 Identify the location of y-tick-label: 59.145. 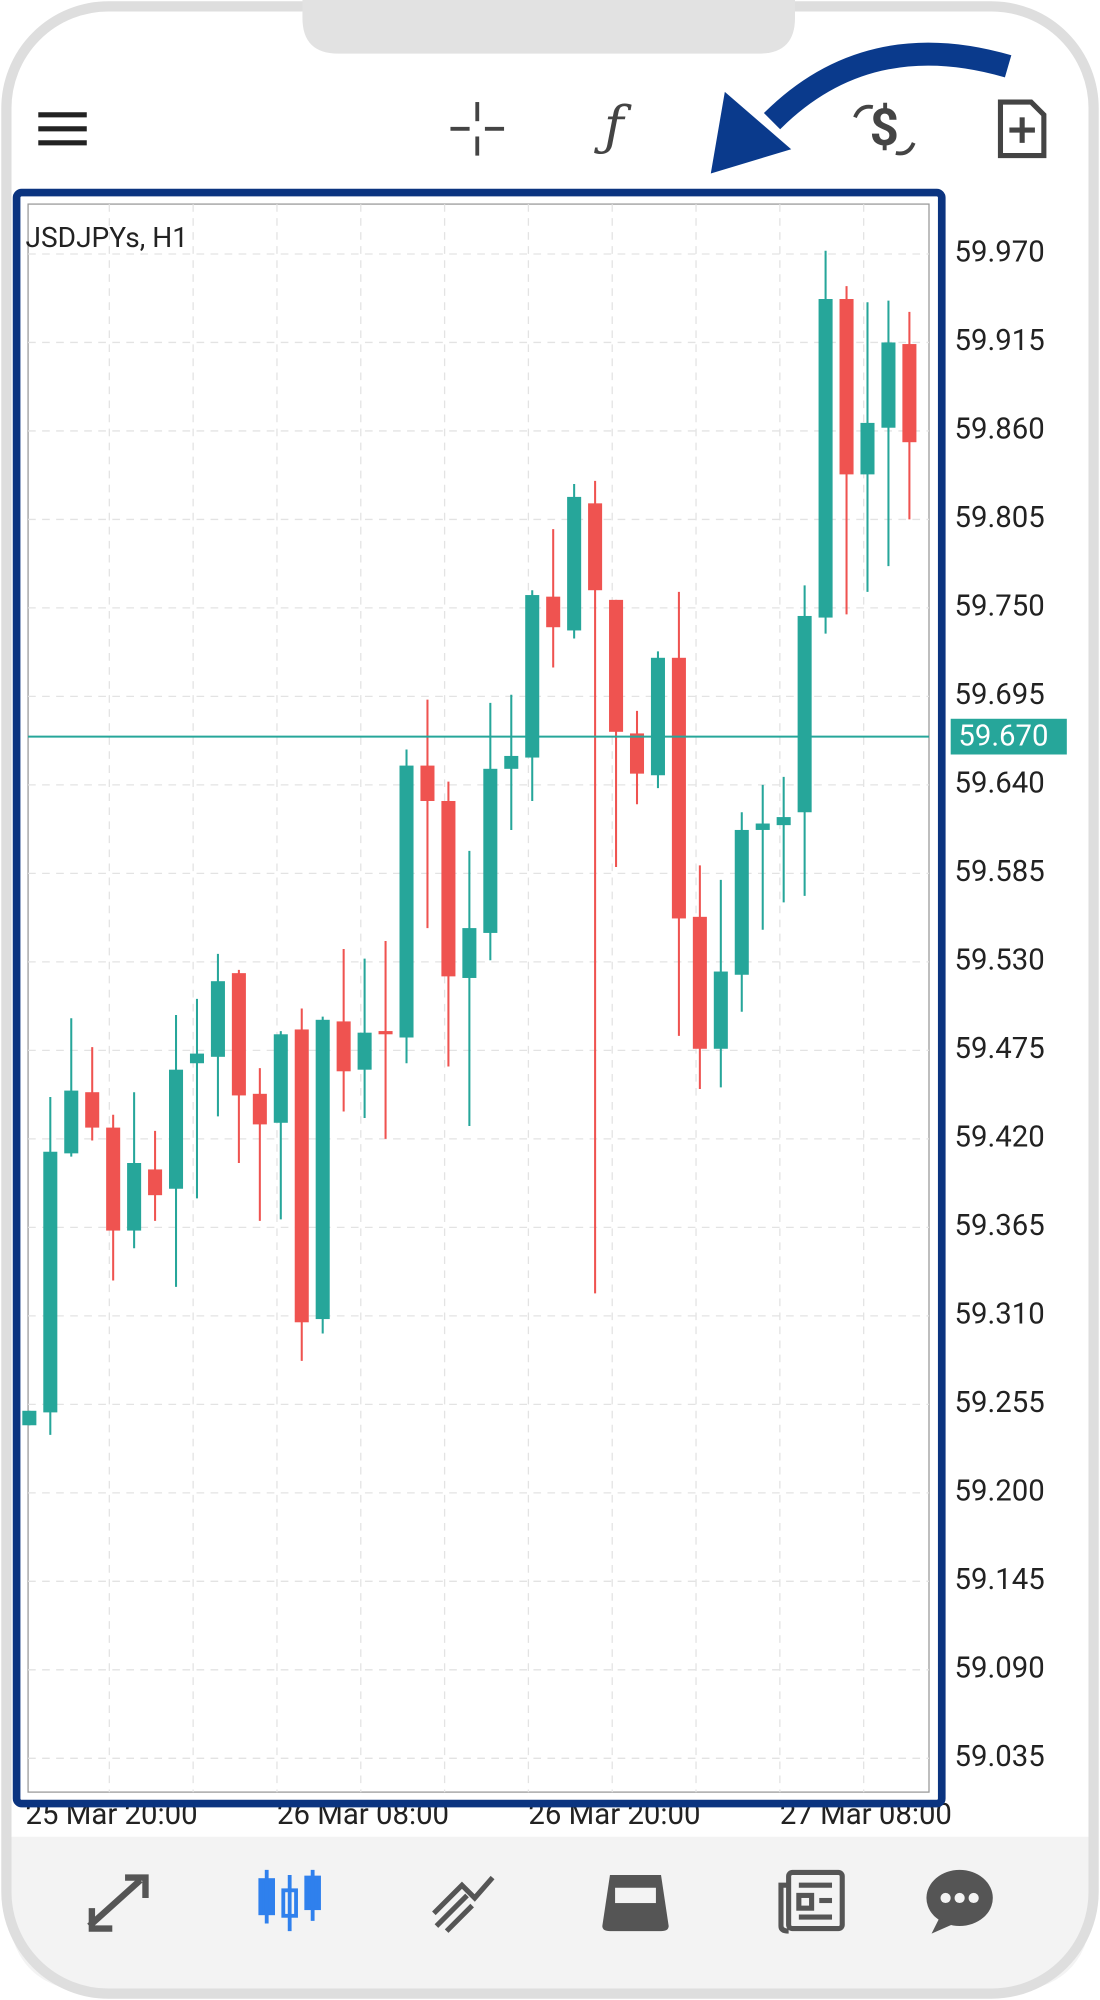
(1000, 1580).